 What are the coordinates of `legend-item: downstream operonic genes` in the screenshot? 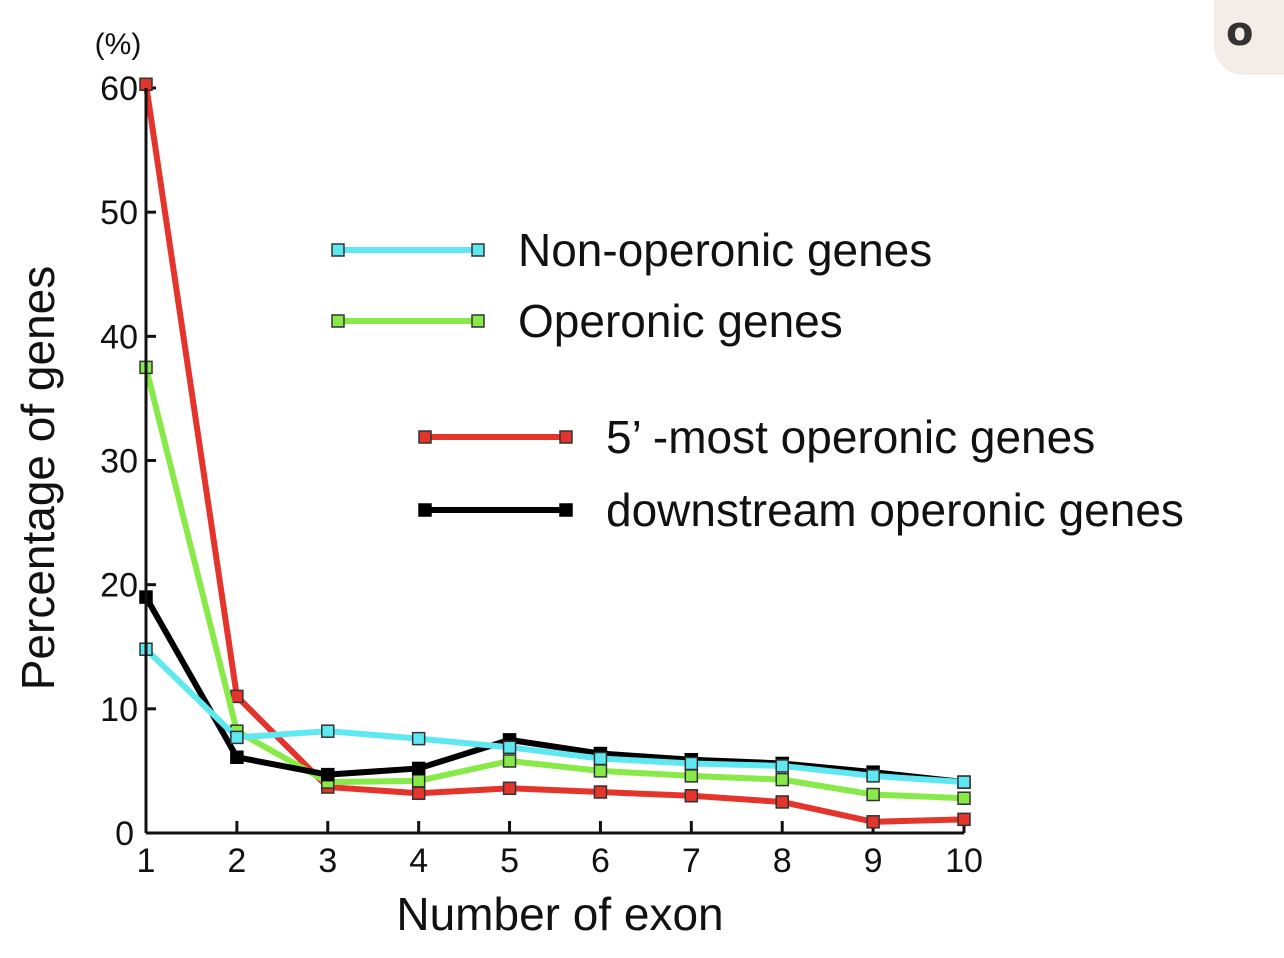 It's located at (801, 510).